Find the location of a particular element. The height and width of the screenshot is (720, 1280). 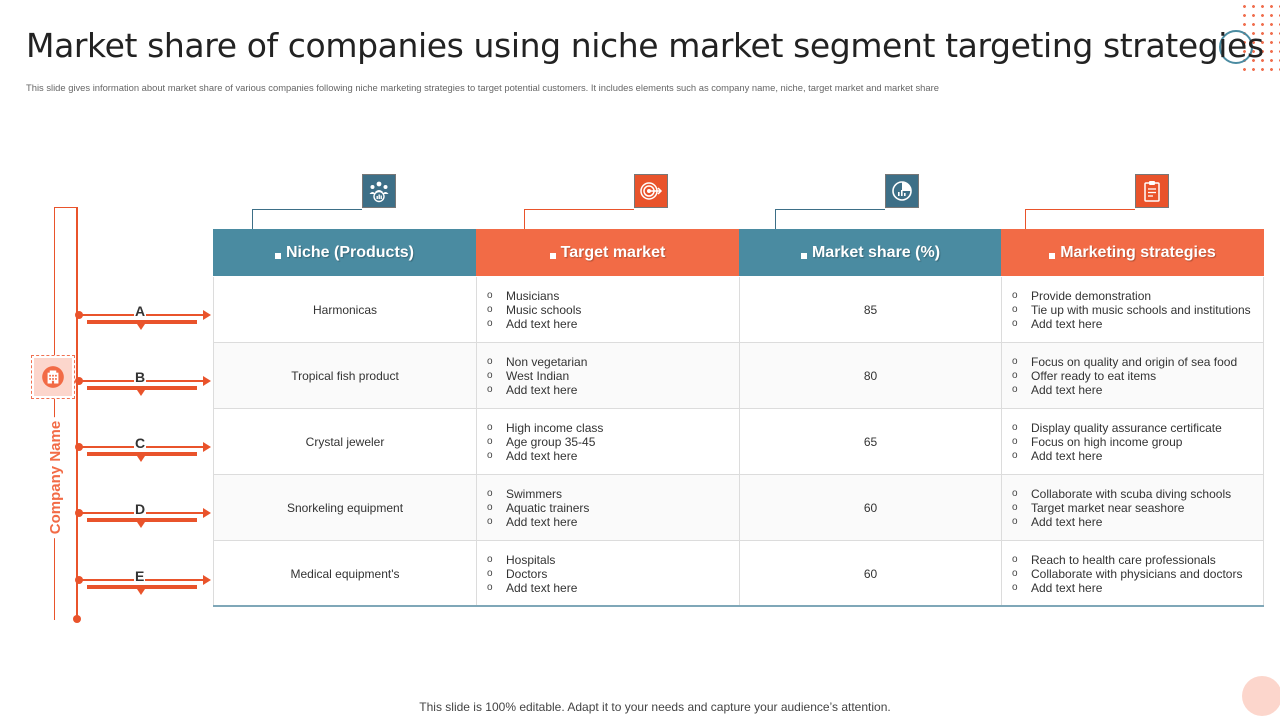

decorative-circle is located at coordinates (1261, 696).